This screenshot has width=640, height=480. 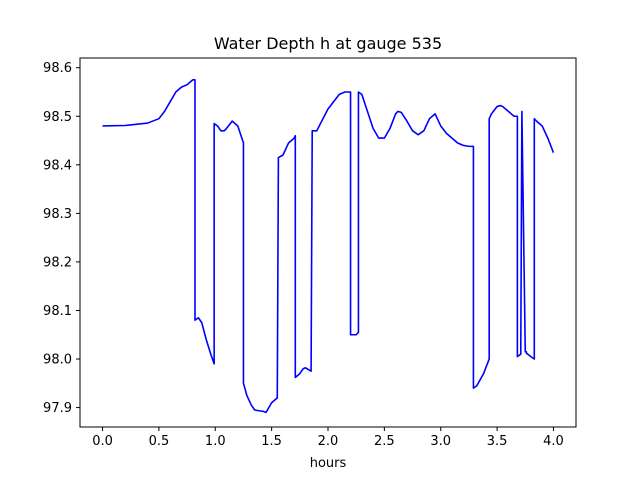 I want to click on chart-title: Water Depth h at gauge 535, so click(x=328, y=43).